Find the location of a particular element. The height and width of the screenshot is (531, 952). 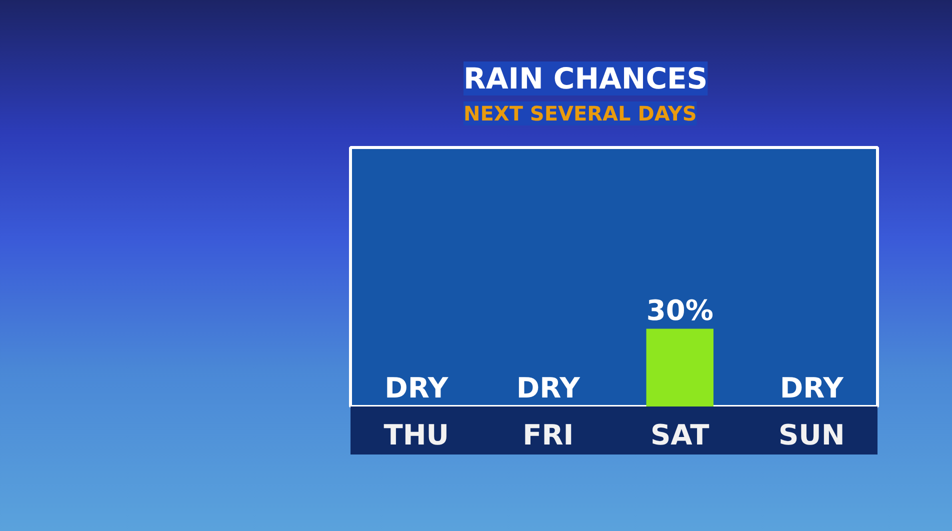

chart-subtitle: NEXT SEVERAL DAYS is located at coordinates (580, 114).